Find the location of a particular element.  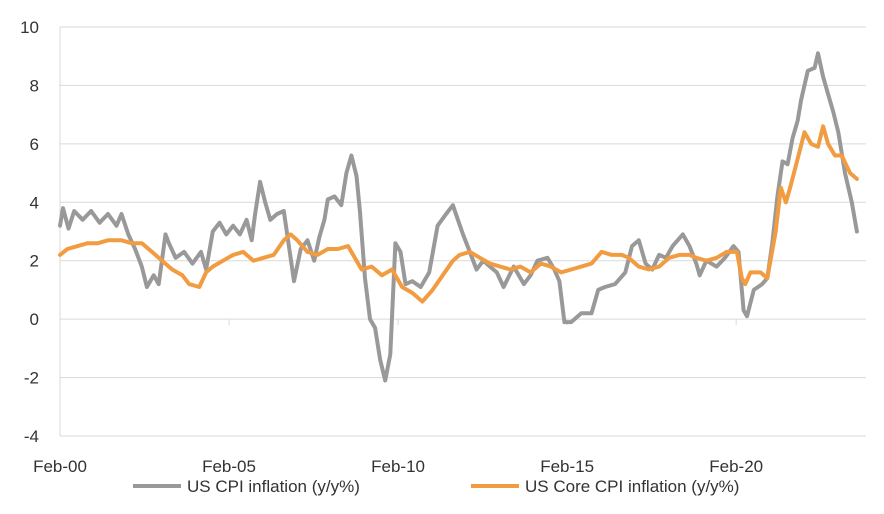

x-tick-label: Feb-10 is located at coordinates (398, 466).